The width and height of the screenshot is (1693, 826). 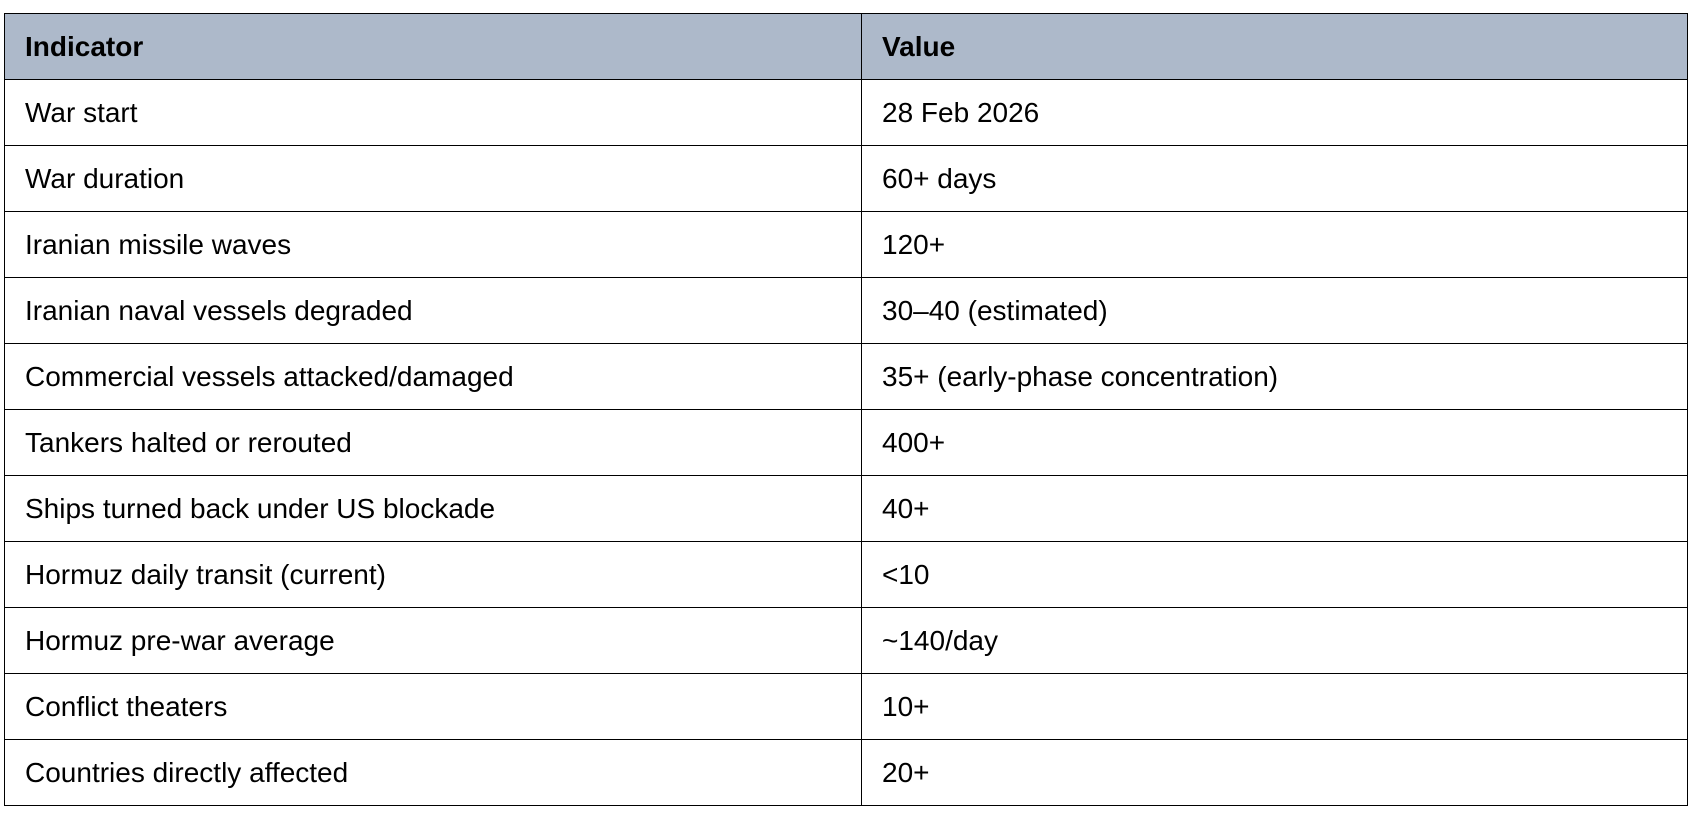 I want to click on indicator-cell: Tankers halted or rerouted, so click(x=433, y=442).